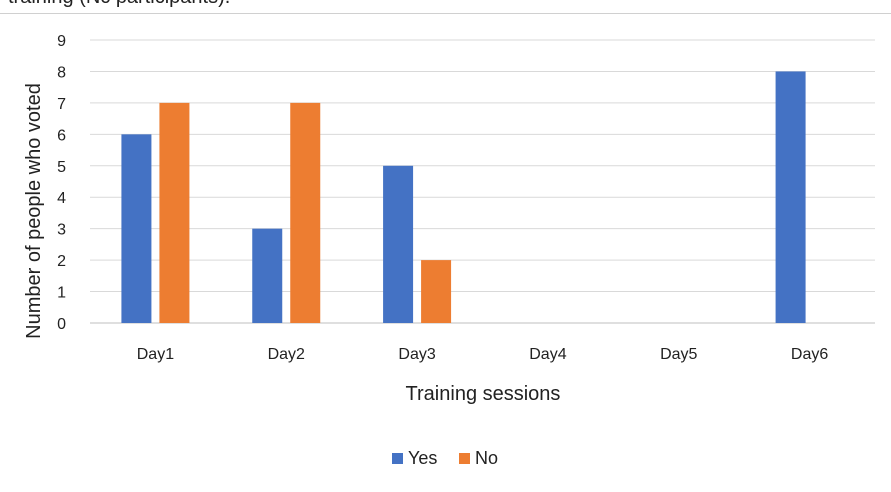 The width and height of the screenshot is (891, 492). What do you see at coordinates (174, 212) in the screenshot?
I see `bar-no-day1` at bounding box center [174, 212].